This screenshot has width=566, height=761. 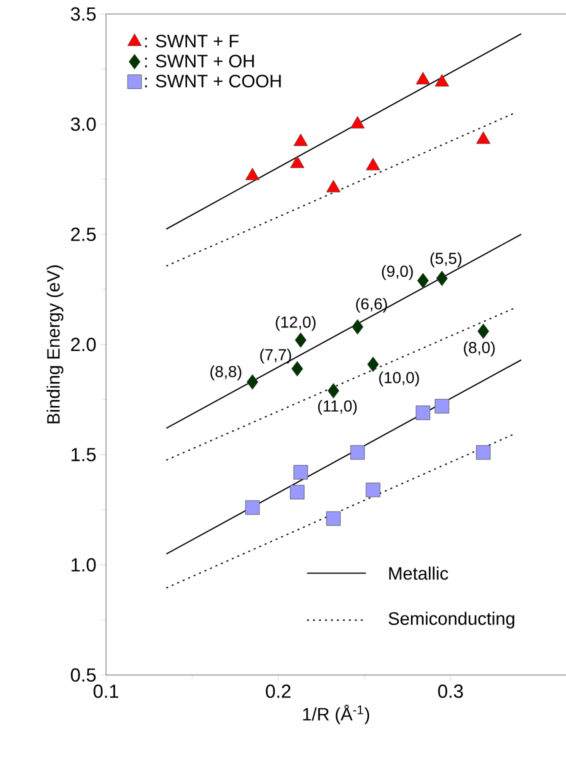 I want to click on legend-label: : SWNT + F, so click(x=192, y=41).